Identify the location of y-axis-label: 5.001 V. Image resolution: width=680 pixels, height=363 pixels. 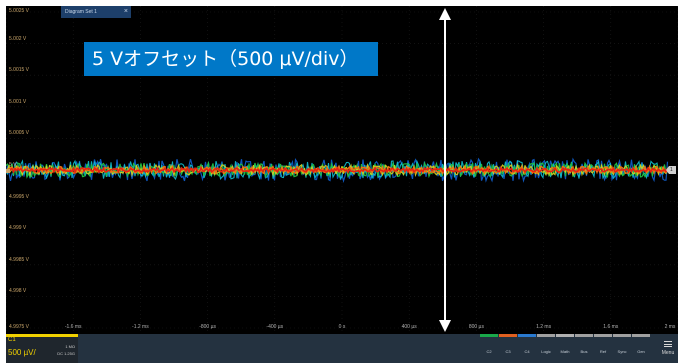
(18, 101).